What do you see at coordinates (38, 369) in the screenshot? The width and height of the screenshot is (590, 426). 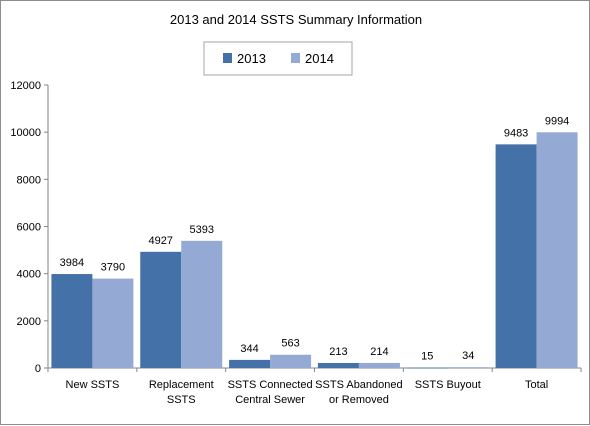 I see `y-tick-label: 0` at bounding box center [38, 369].